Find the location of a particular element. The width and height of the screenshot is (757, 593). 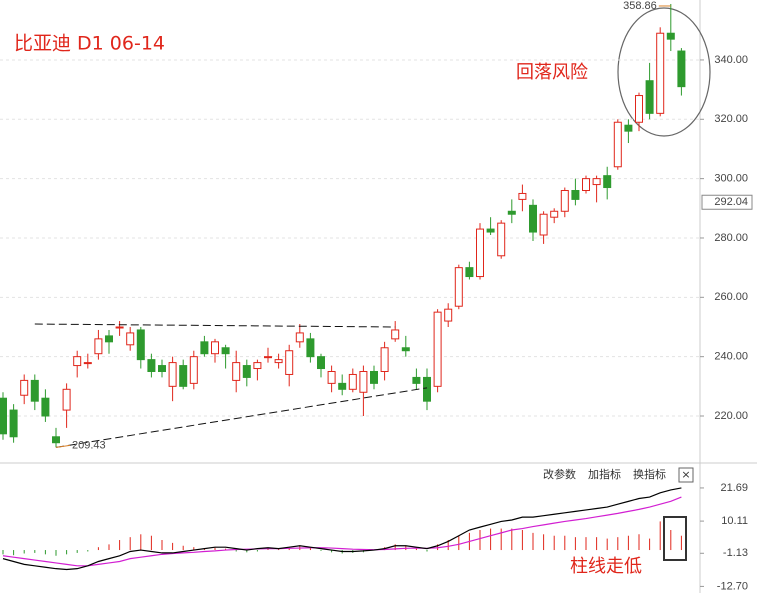

price-label-box is located at coordinates (727, 202).